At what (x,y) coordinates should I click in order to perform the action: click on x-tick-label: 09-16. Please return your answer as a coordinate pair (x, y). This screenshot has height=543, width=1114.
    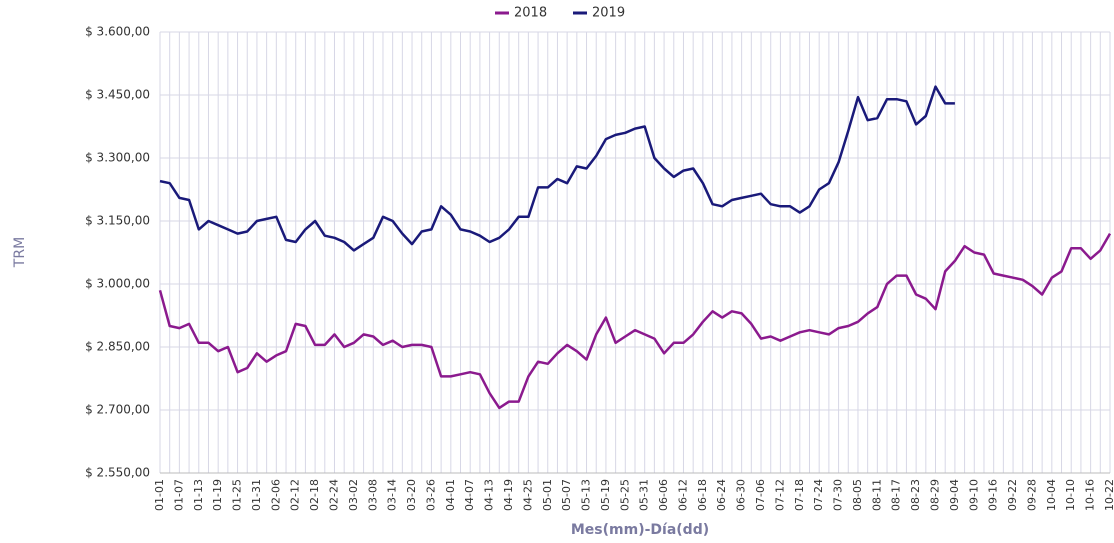
    Looking at the image, I should click on (993, 495).